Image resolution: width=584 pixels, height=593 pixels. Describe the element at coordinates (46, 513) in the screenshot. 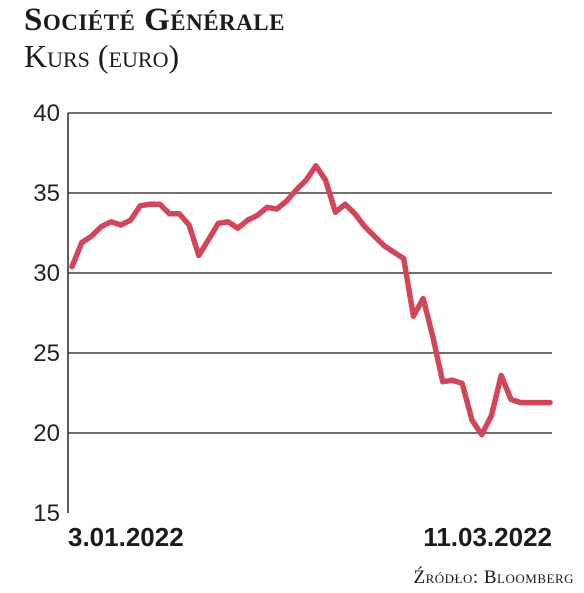

I see `y-tick-label: 15` at that location.